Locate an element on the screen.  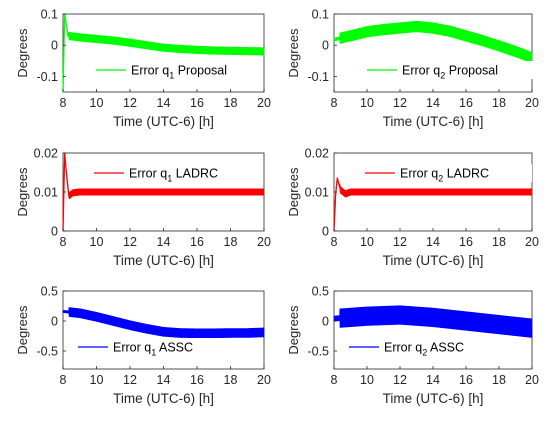
legend-entry: Error q1 LADRC is located at coordinates (173, 175).